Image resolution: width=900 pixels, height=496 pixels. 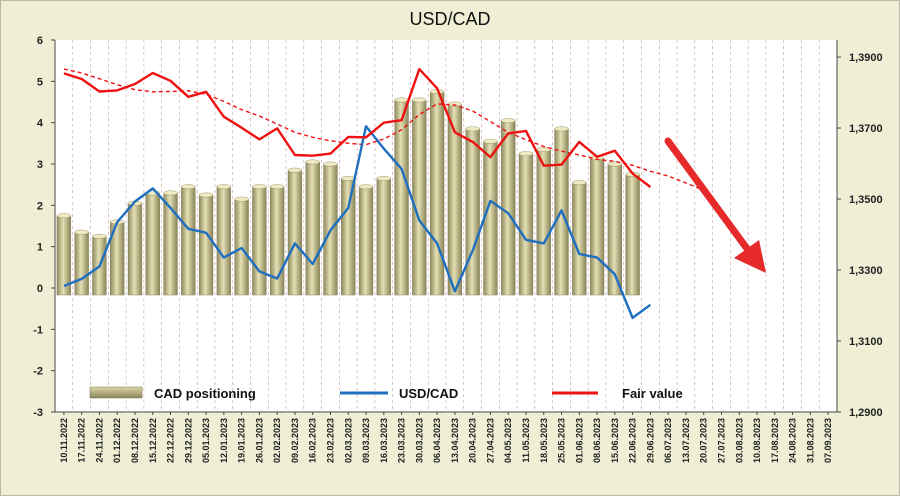 I want to click on left-tick-label: 0, so click(x=40, y=289).